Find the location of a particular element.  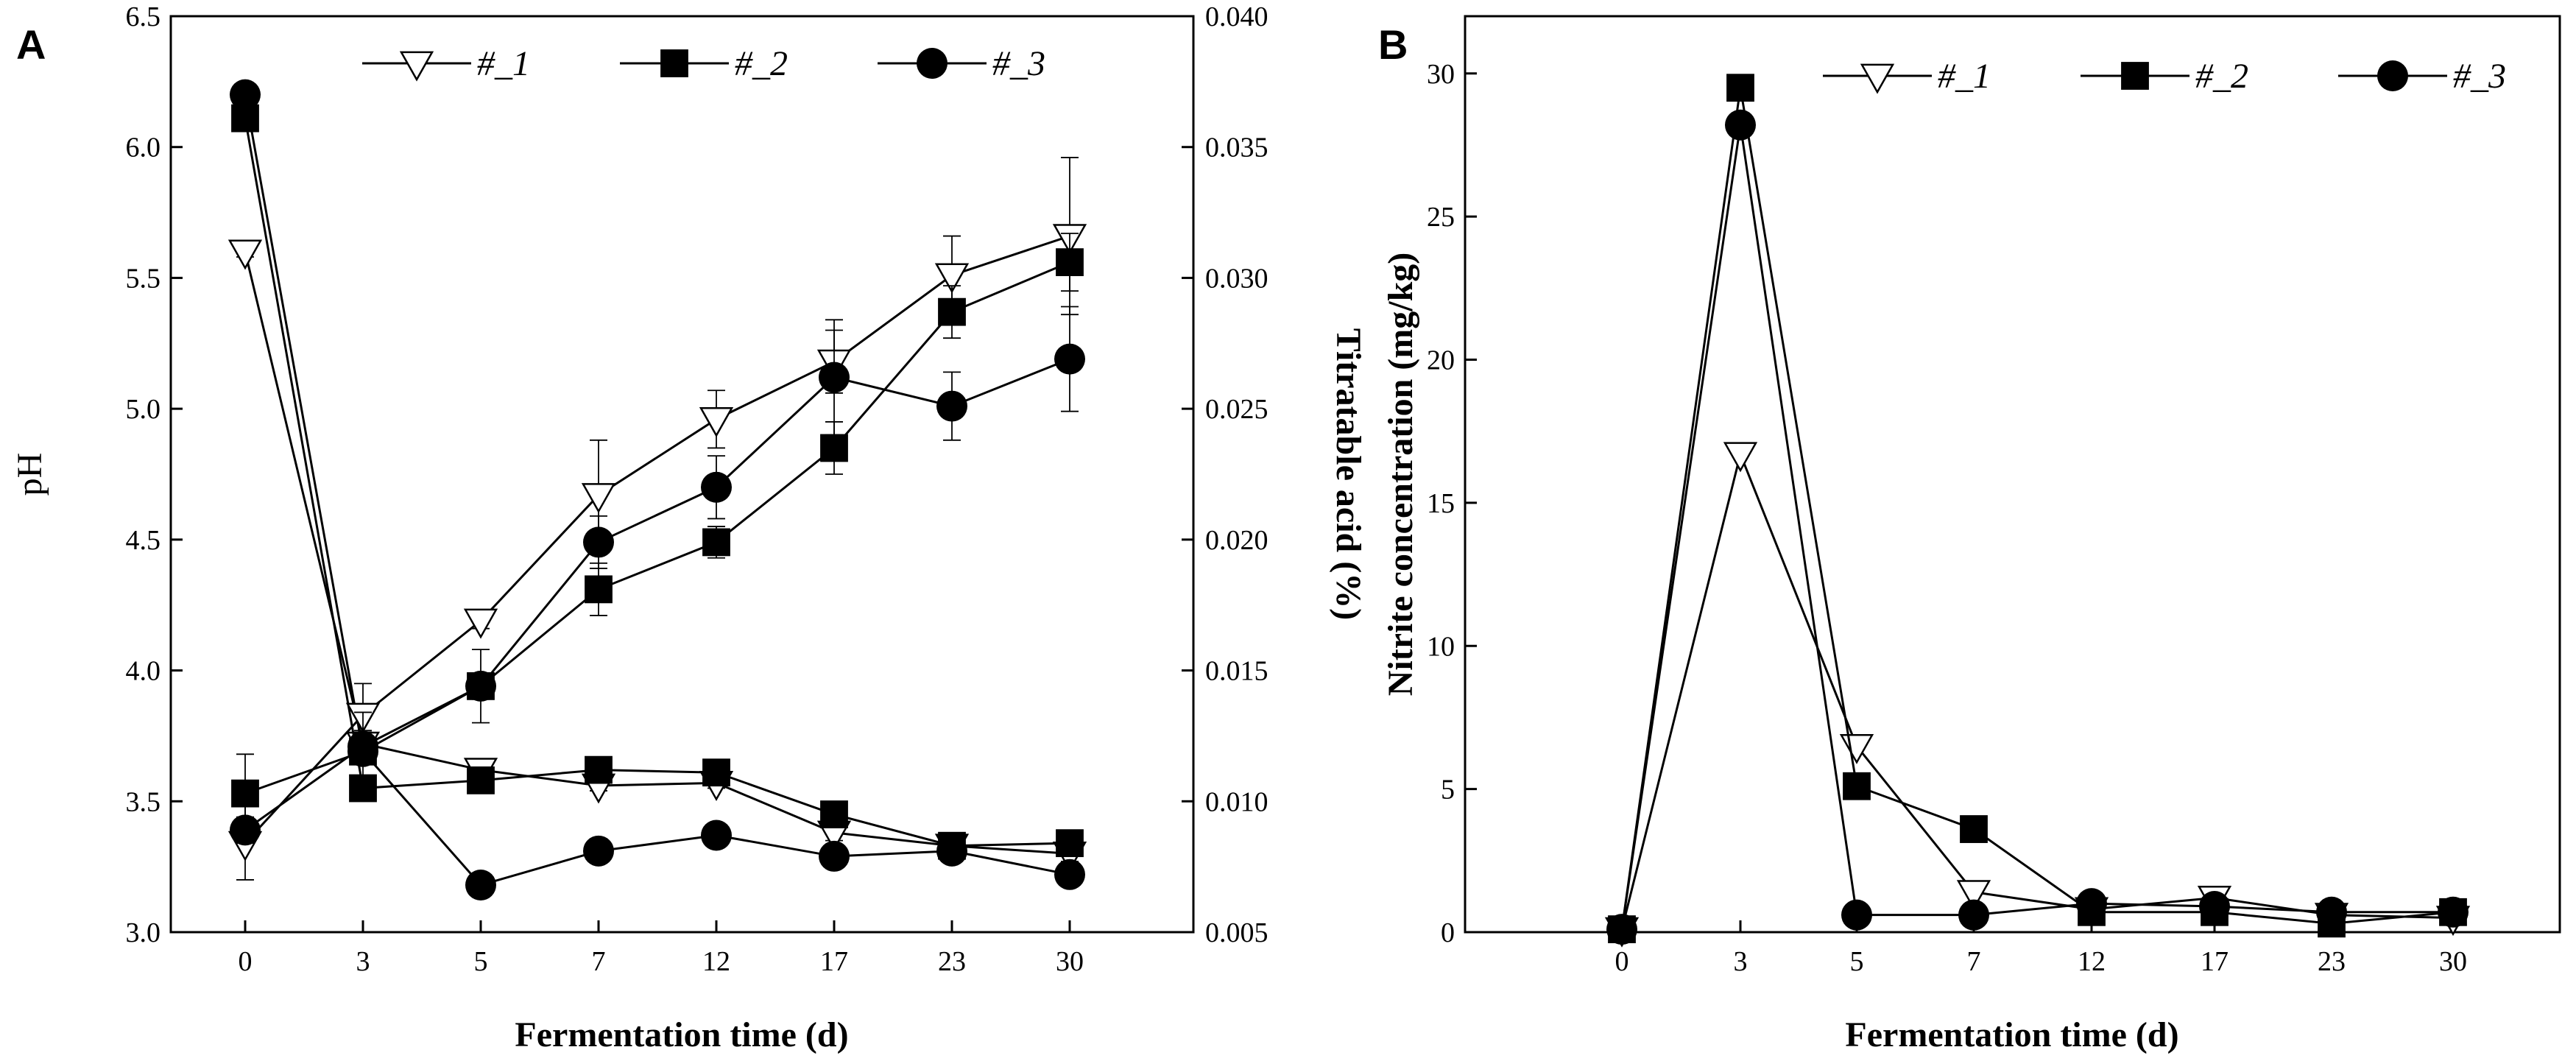

y2-tick-label-a-0.010: 0.010 is located at coordinates (1236, 801).